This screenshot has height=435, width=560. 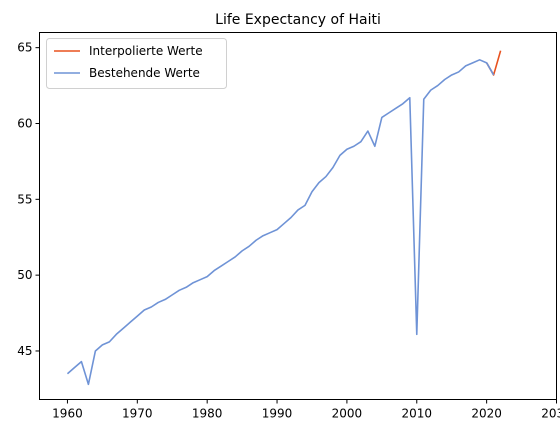 I want to click on x-tick-label: 2010, so click(x=416, y=414).